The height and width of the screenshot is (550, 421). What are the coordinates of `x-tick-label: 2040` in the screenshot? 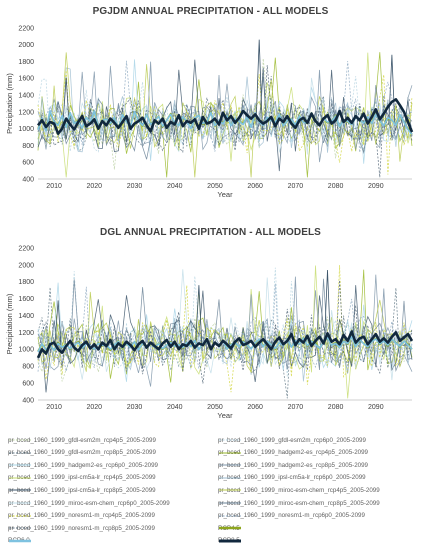 It's located at (175, 407).